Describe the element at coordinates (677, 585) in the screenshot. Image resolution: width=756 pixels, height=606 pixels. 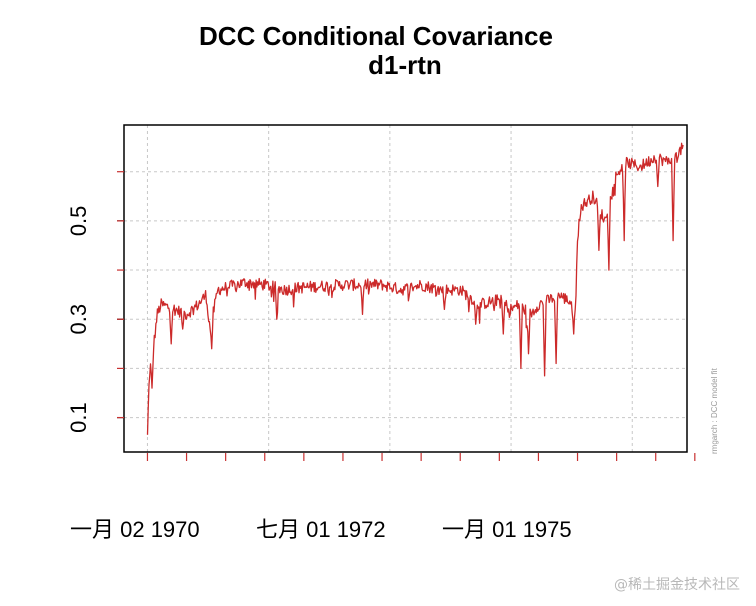
I see `watermark: @稀土掘金技术社区` at that location.